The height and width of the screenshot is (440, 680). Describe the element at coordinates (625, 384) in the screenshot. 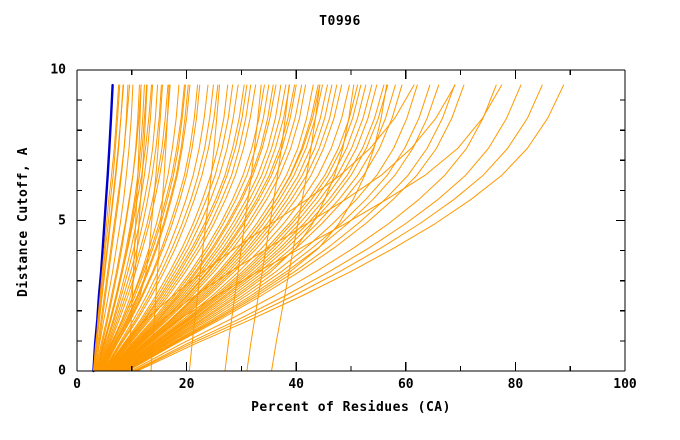

I see `x-tick-label: 100` at that location.